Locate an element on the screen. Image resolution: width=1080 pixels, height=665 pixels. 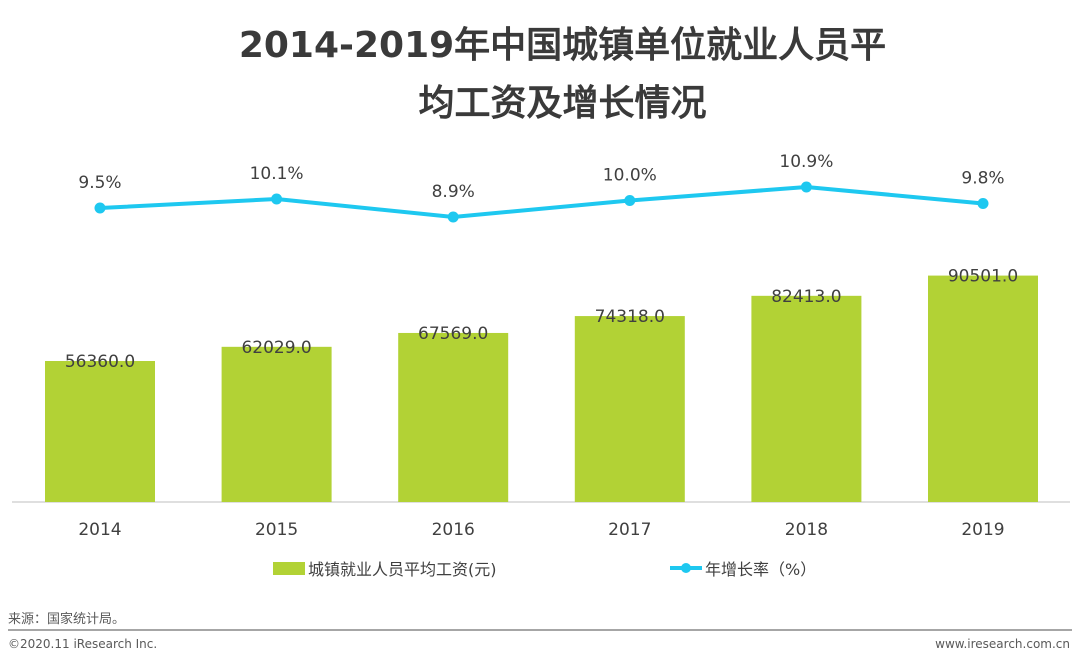
copyright: ©2020.11 iResearch Inc. is located at coordinates (83, 644).